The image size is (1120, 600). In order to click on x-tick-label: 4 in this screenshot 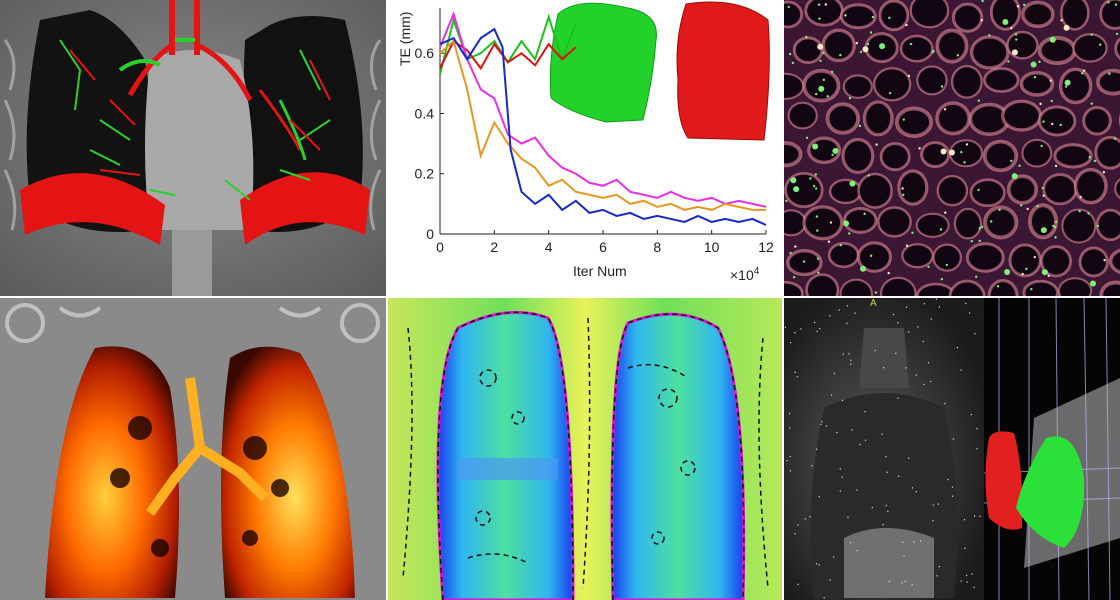, I will do `click(549, 247)`.